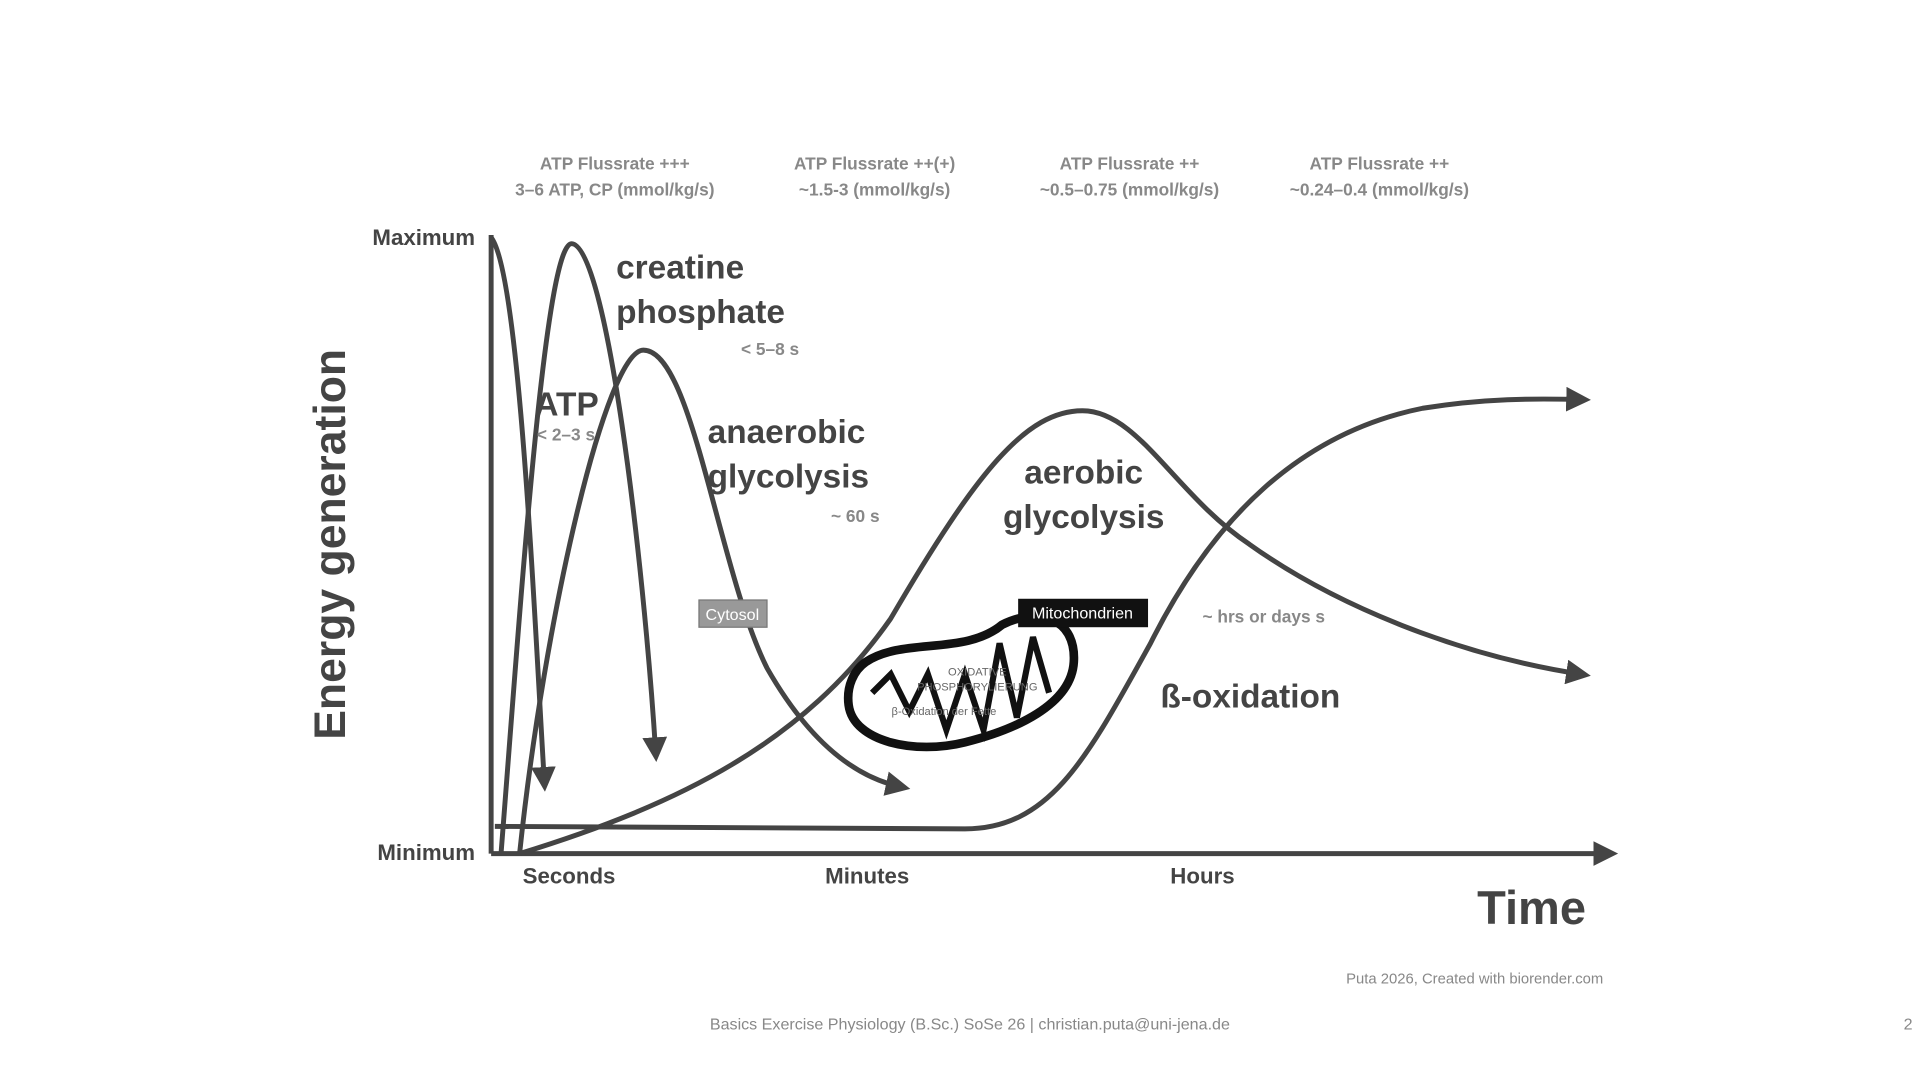 This screenshot has height=1080, width=1920. Describe the element at coordinates (1908, 1024) in the screenshot. I see `page-number: 2` at that location.